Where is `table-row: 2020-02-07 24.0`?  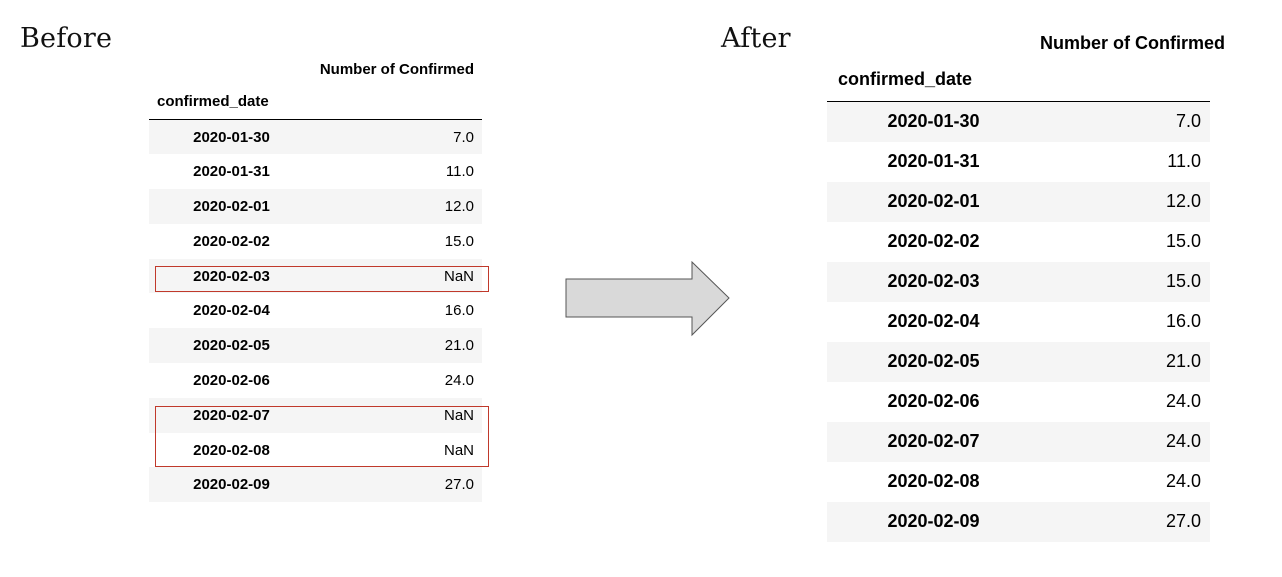
table-row: 2020-02-07 24.0 is located at coordinates (1018, 441).